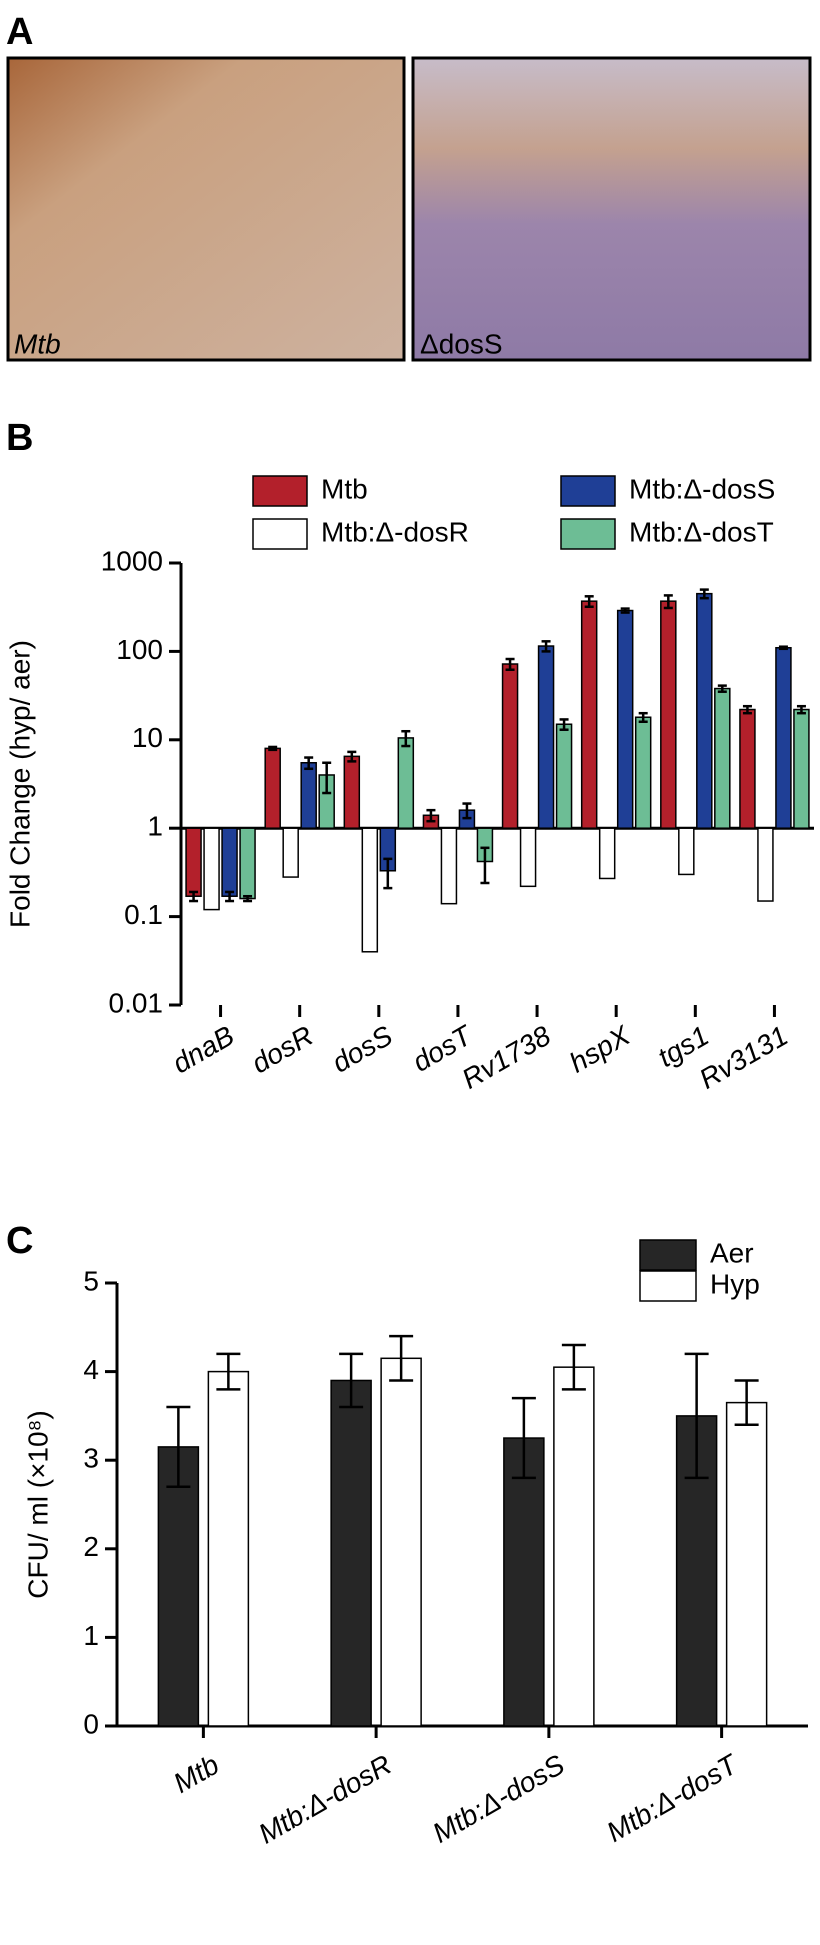  What do you see at coordinates (147, 737) in the screenshot?
I see `y-tick-label: 10` at bounding box center [147, 737].